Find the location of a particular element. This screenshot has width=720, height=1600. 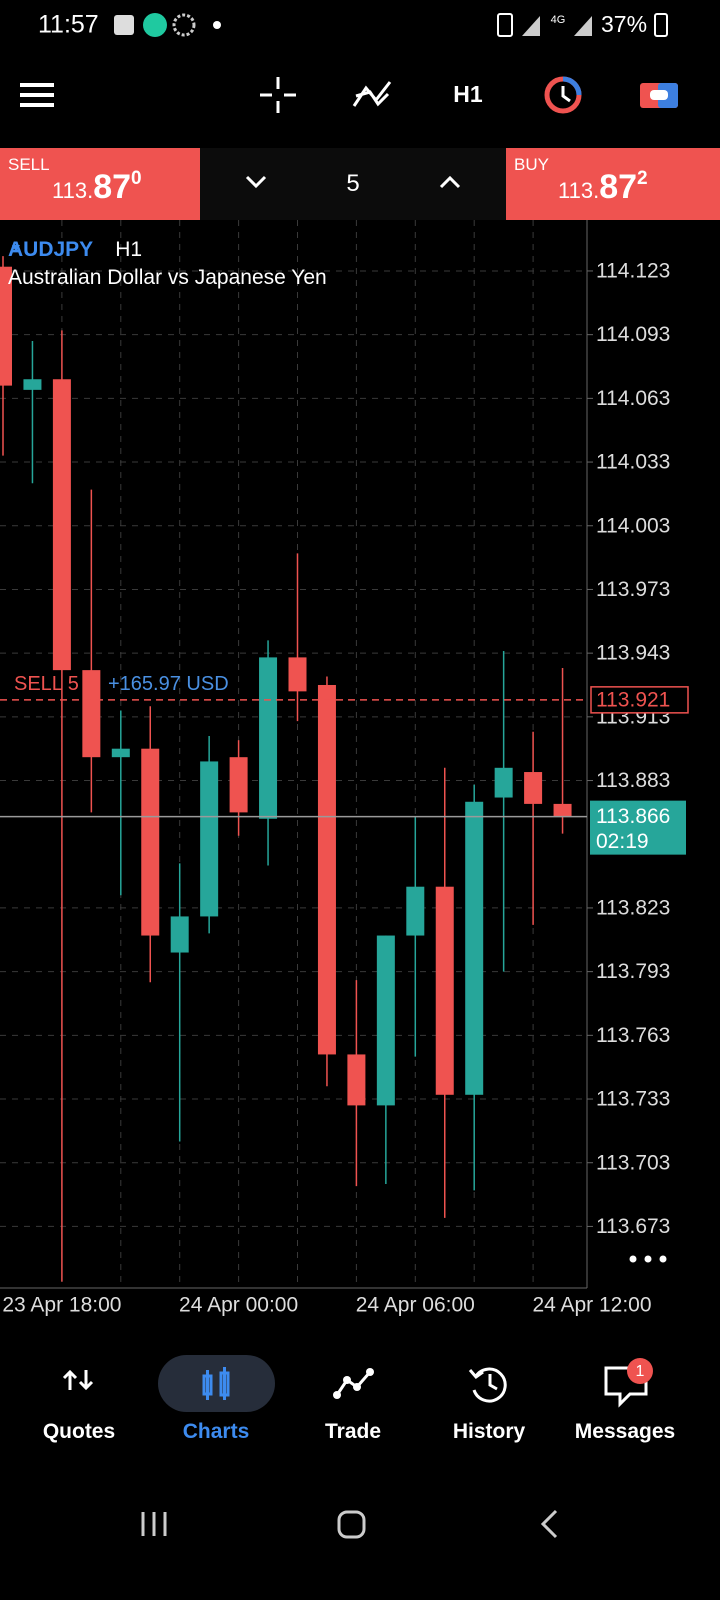

symbol-description: Australian Dollar vs Japanese Yen is located at coordinates (167, 277).